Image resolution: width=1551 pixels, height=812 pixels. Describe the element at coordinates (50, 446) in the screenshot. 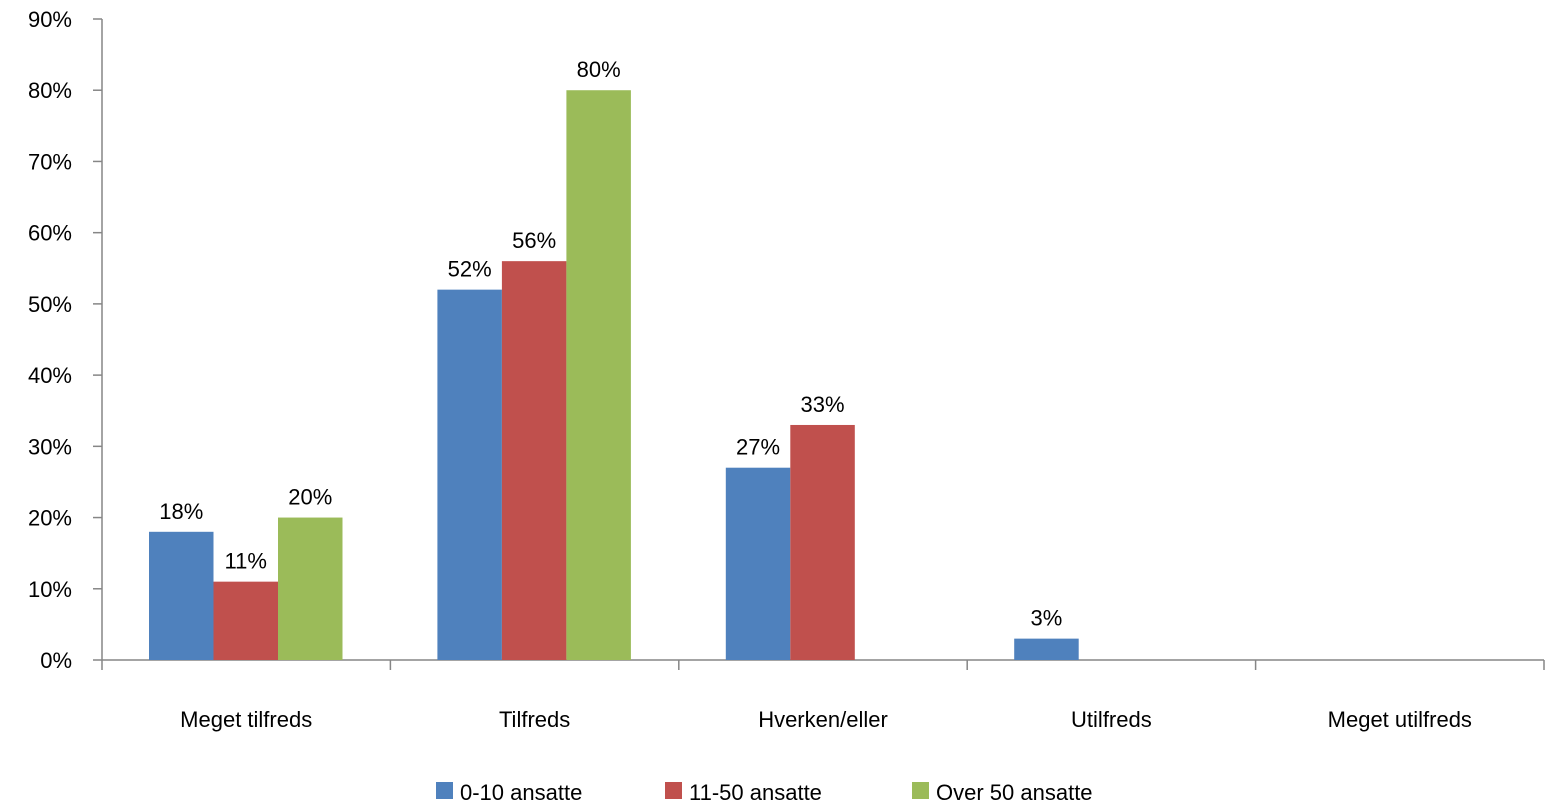

I see `y-tick-label: 30%` at that location.